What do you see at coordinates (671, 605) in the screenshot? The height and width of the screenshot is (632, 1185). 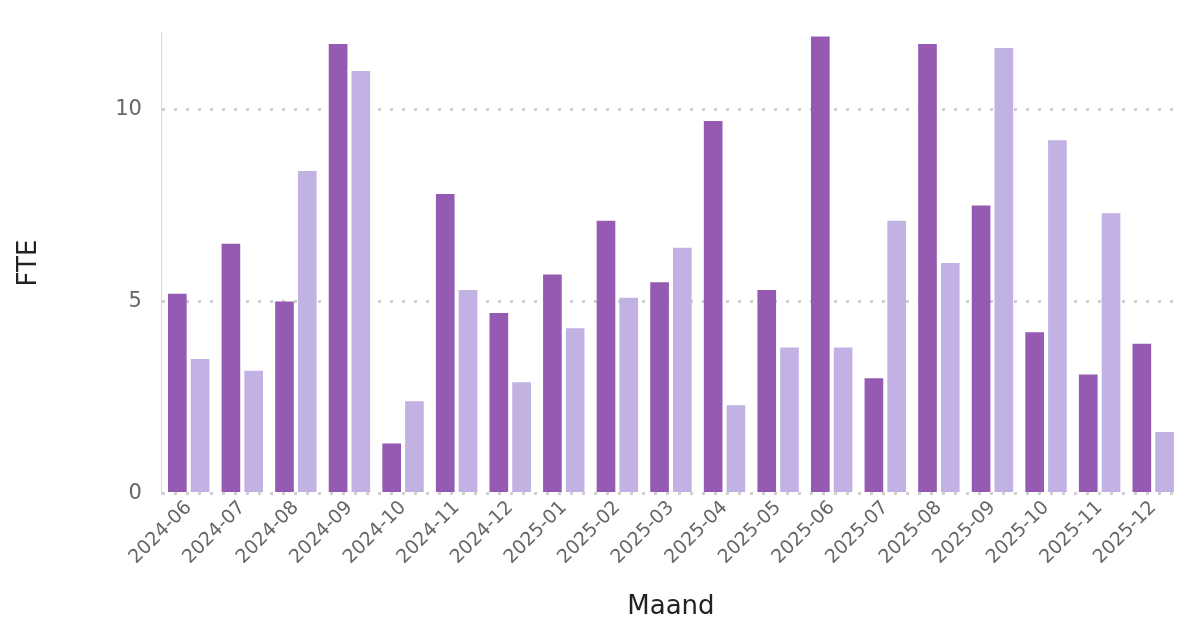 I see `x-axis-title: Maand` at bounding box center [671, 605].